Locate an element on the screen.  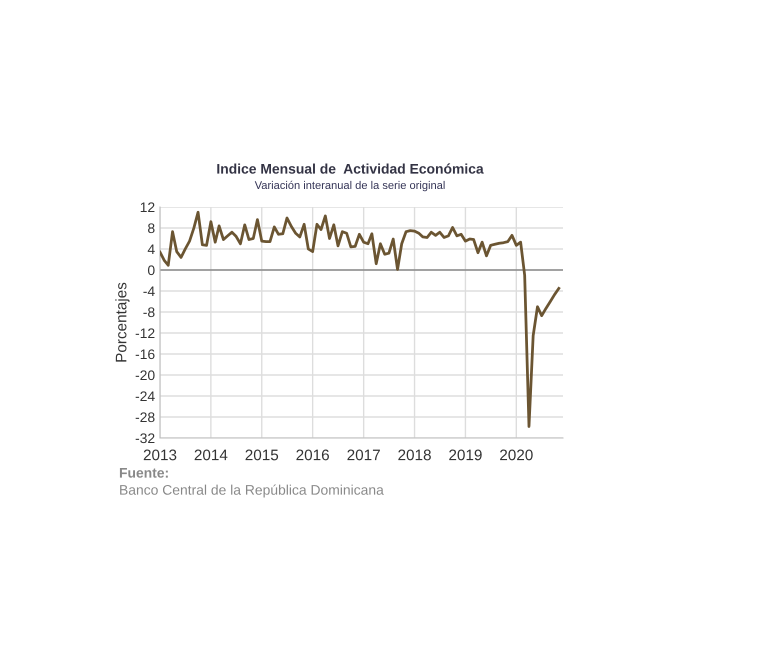
y-tick-label: -32 is located at coordinates (145, 438).